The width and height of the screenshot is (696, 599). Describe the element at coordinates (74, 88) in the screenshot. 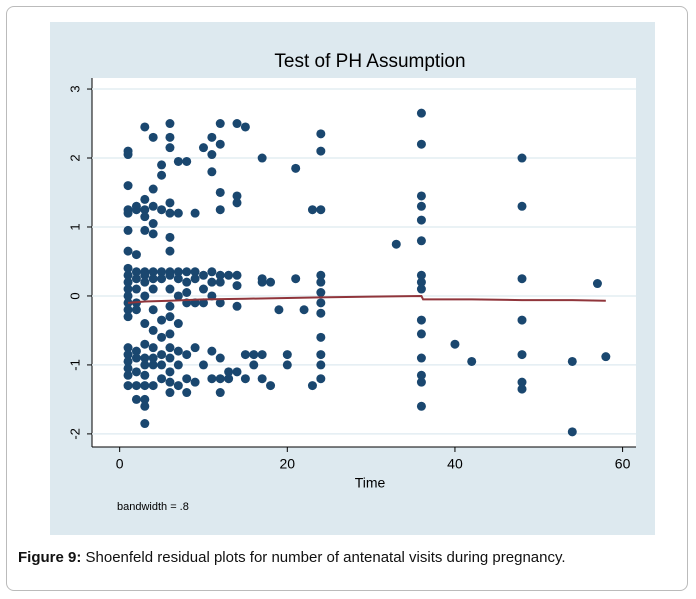

I see `y-tick-label: 3` at that location.